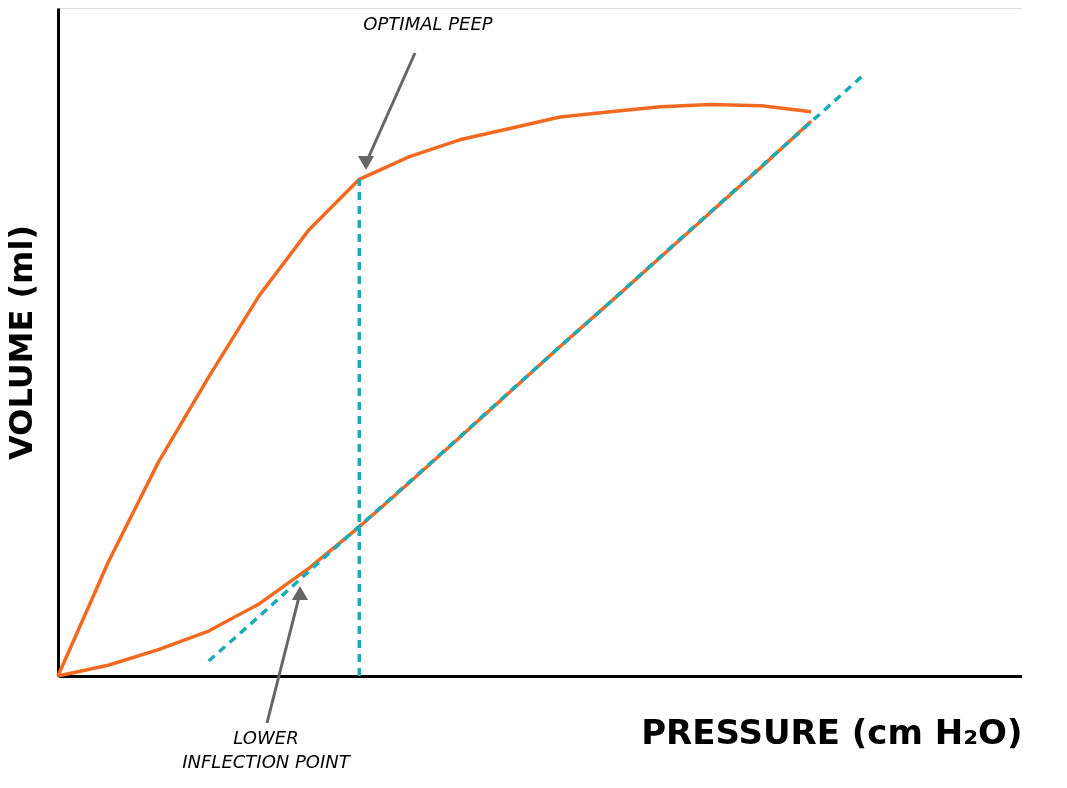 This screenshot has height=788, width=1067. Describe the element at coordinates (20, 342) in the screenshot. I see `y-axis-title: VOLUME (ml)` at that location.